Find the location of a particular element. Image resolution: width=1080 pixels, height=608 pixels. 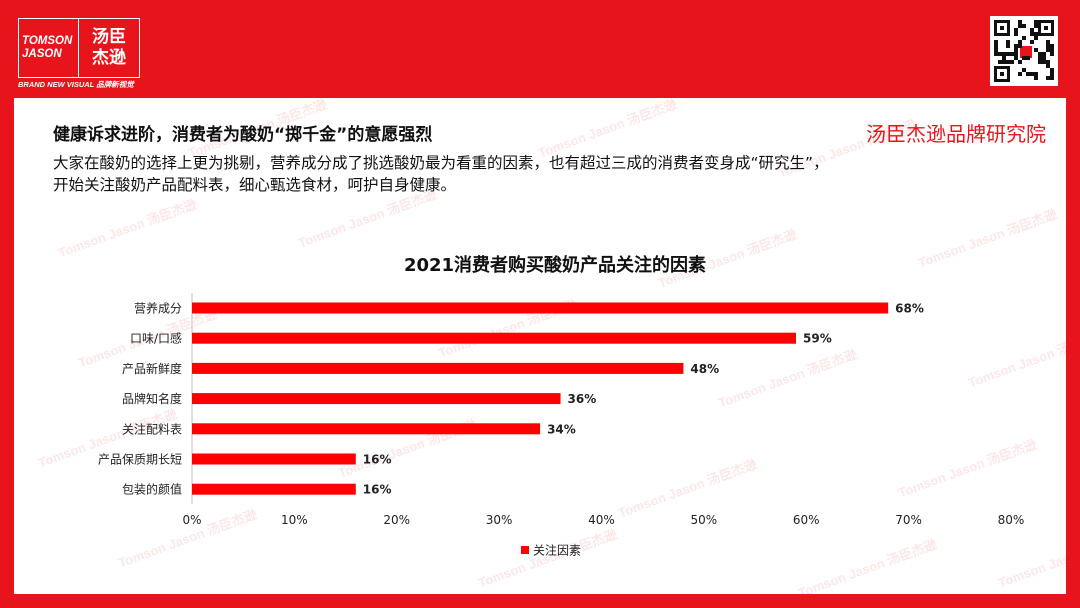

logo-chinese: 汤臣 杰逊 is located at coordinates (109, 48).